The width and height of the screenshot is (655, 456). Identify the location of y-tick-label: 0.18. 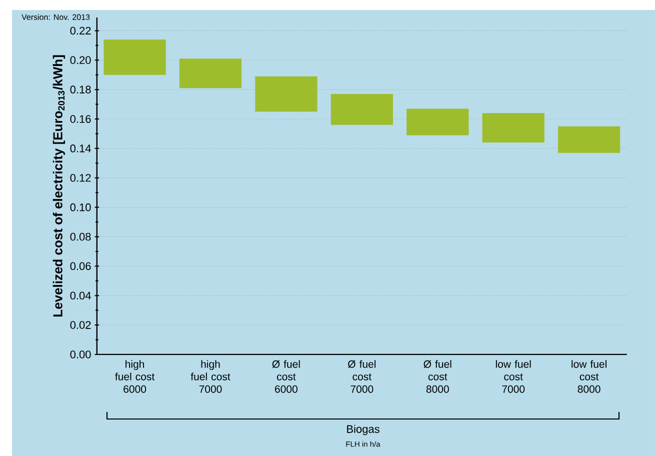
(80, 90).